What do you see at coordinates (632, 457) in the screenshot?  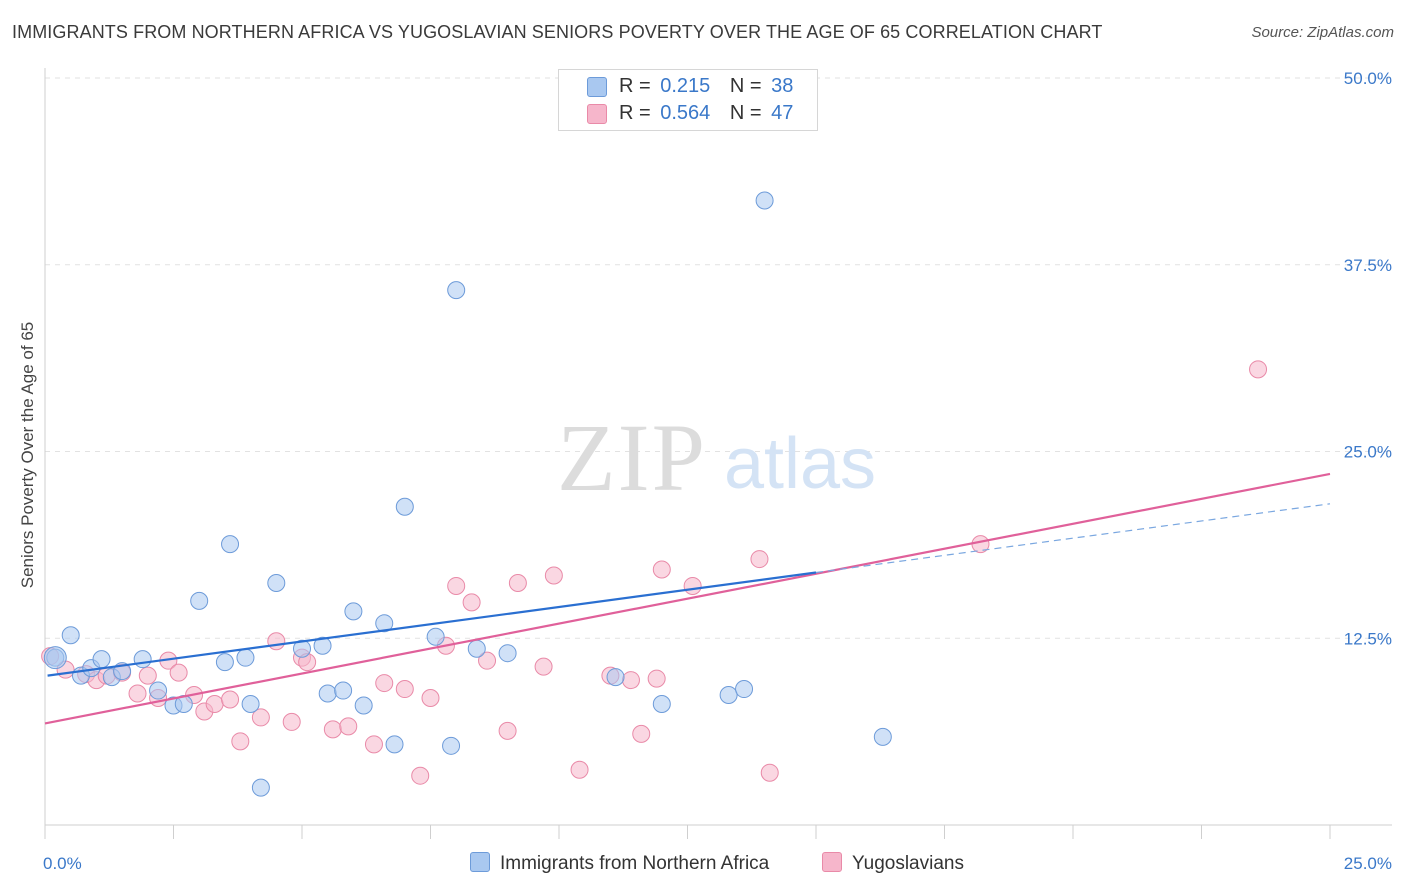 I see `watermark-zip: ZIP` at bounding box center [632, 457].